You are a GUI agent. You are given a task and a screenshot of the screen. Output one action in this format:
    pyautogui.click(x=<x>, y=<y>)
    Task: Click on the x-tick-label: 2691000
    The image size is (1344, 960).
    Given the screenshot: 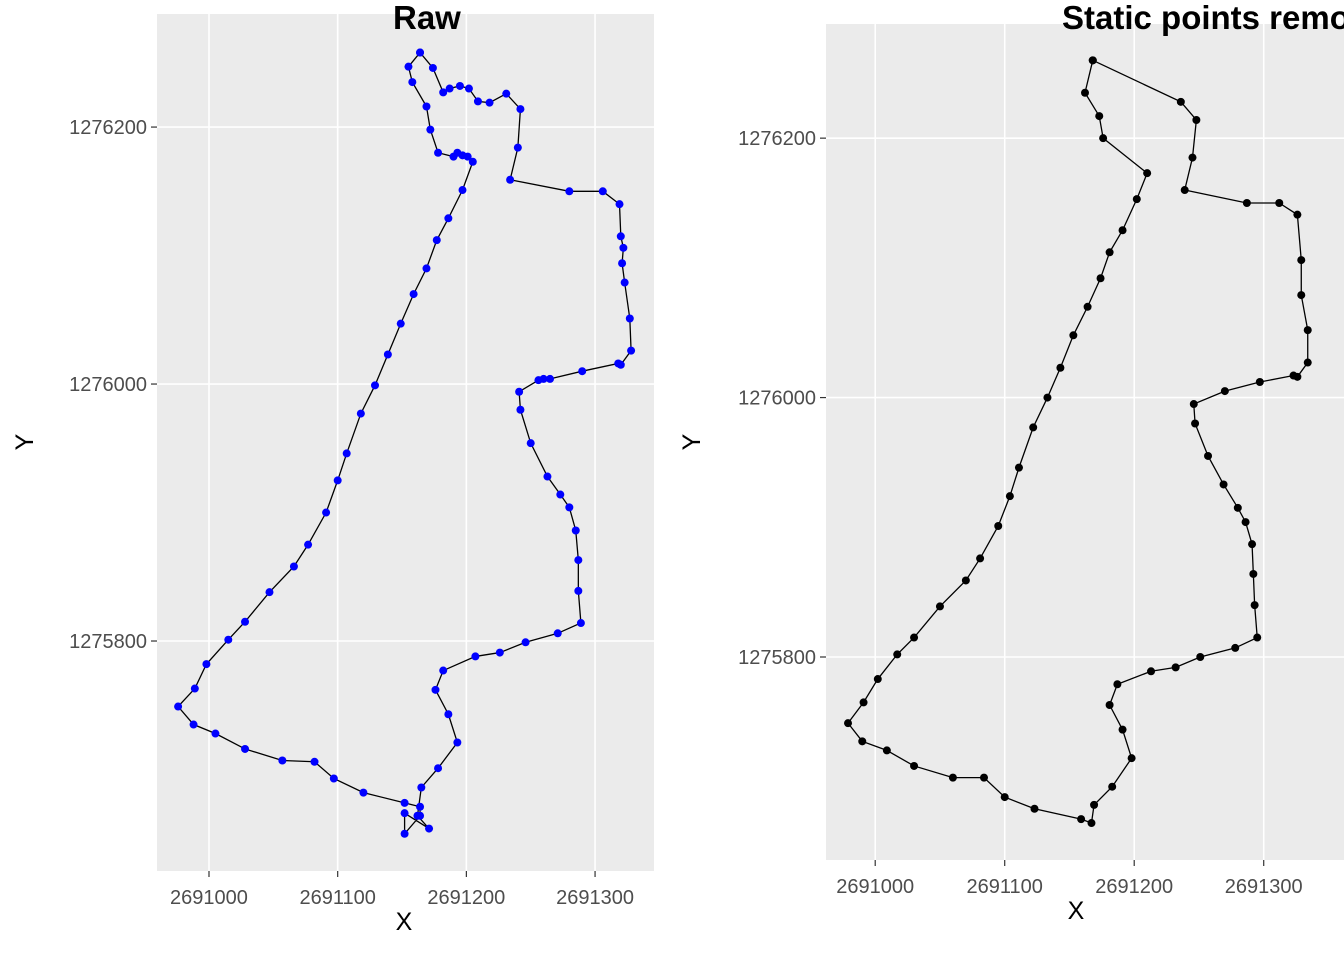 What is the action you would take?
    pyautogui.click(x=875, y=887)
    